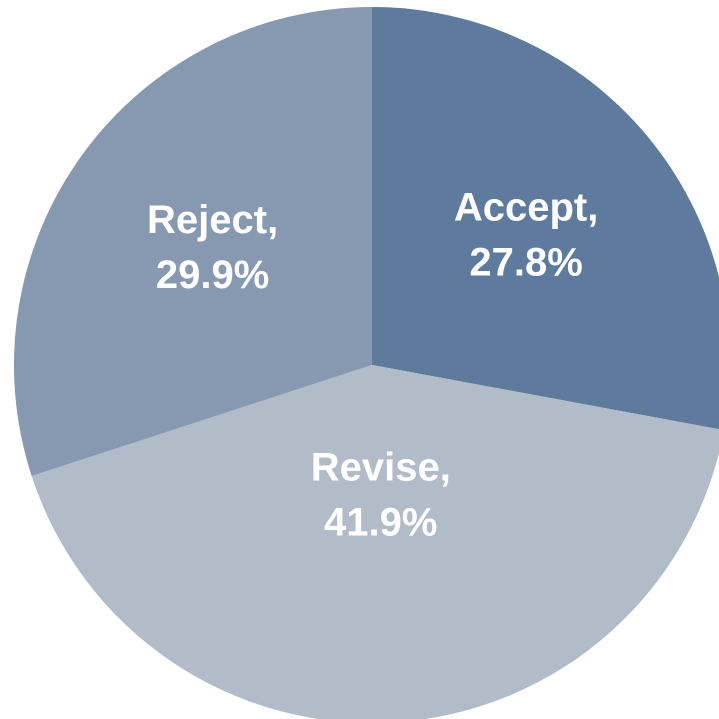 The width and height of the screenshot is (719, 719). I want to click on slice-value-label: 27.8%, so click(525, 262).